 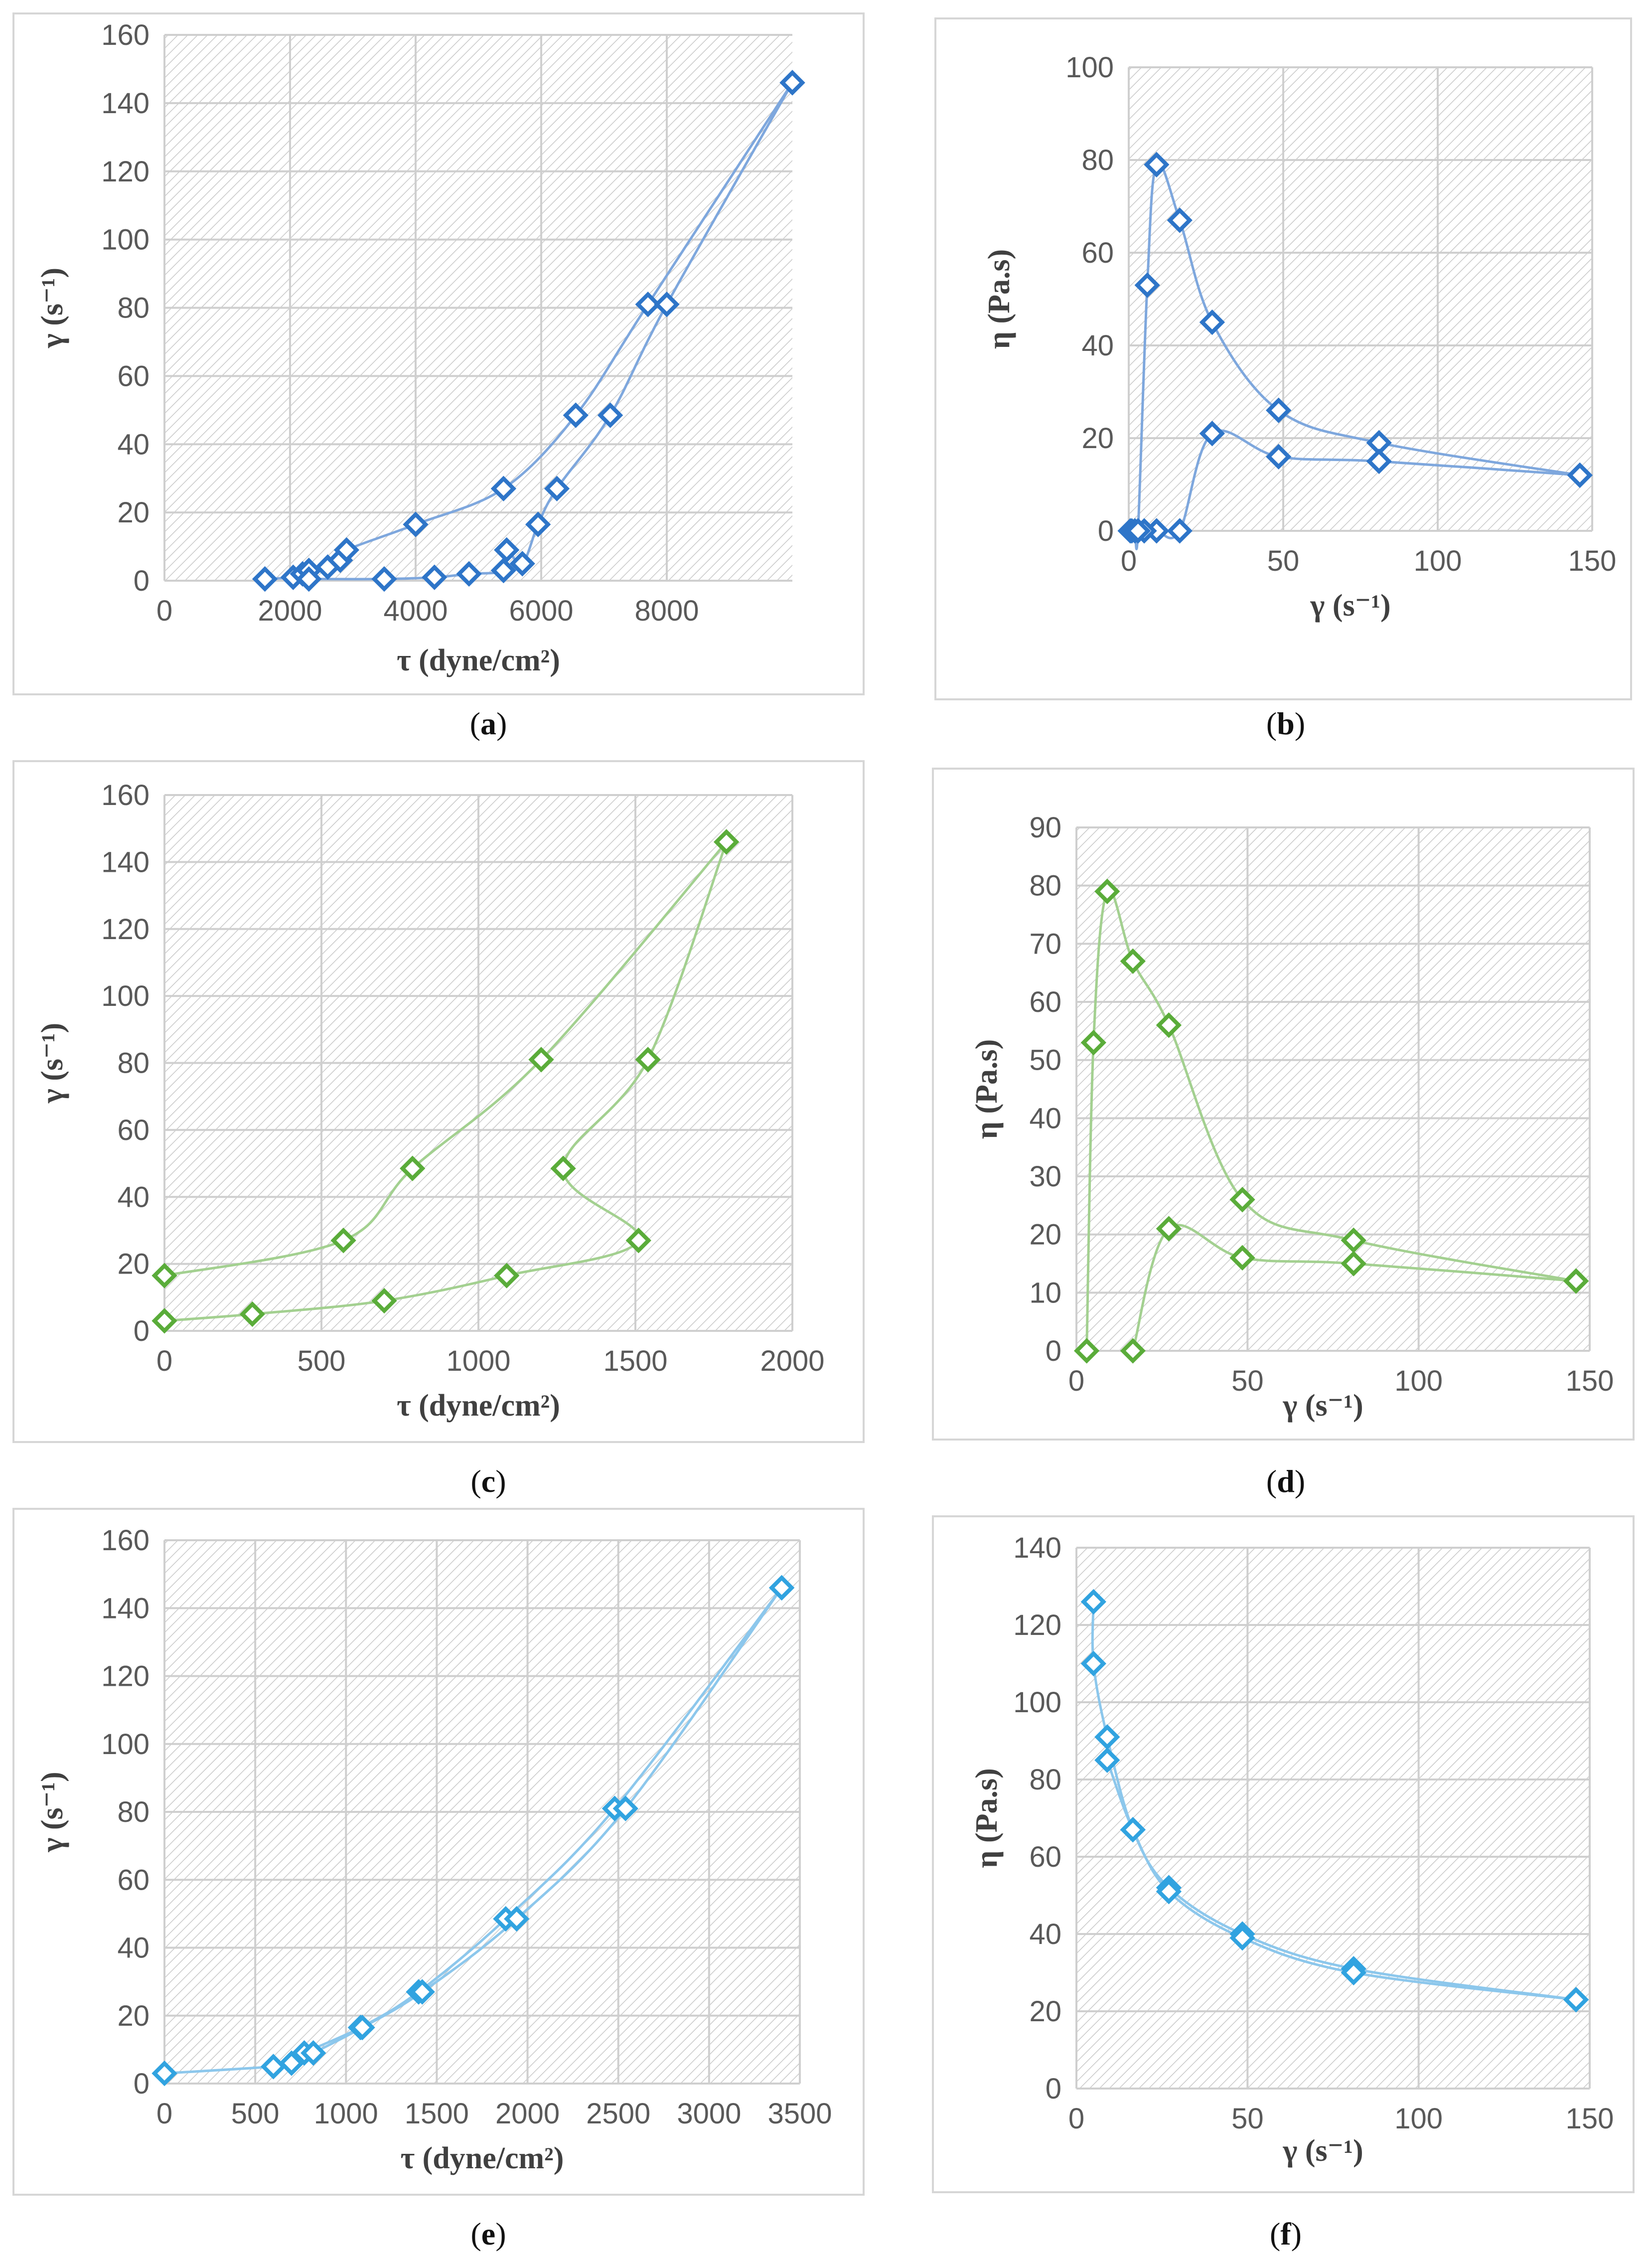 I want to click on x-tick-label: 4000, so click(x=415, y=611).